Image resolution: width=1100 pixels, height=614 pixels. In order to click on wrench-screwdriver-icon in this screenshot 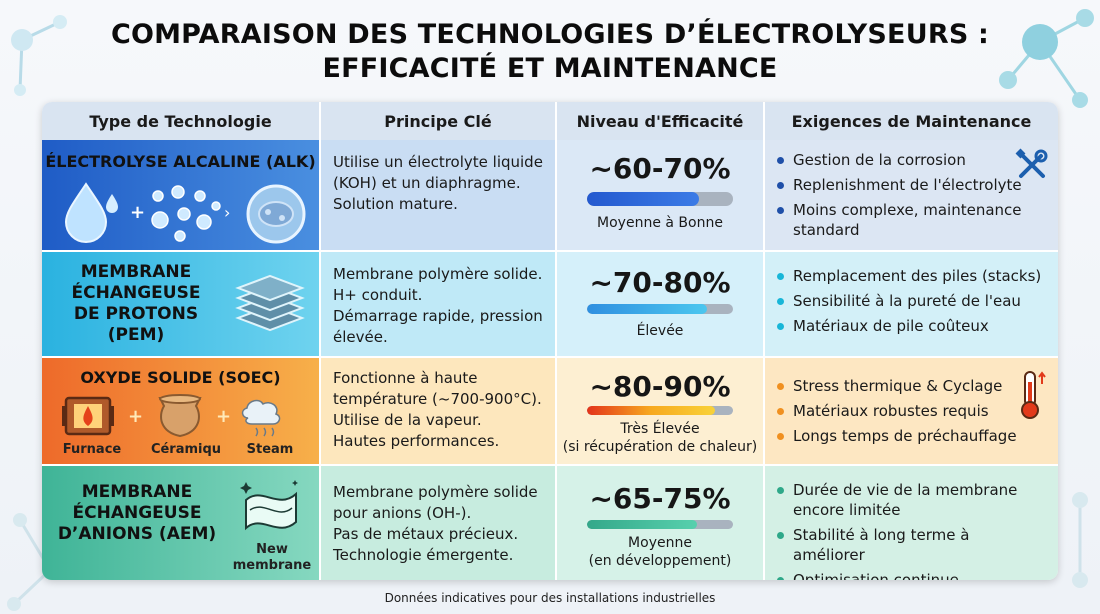, I will do `click(1031, 163)`.